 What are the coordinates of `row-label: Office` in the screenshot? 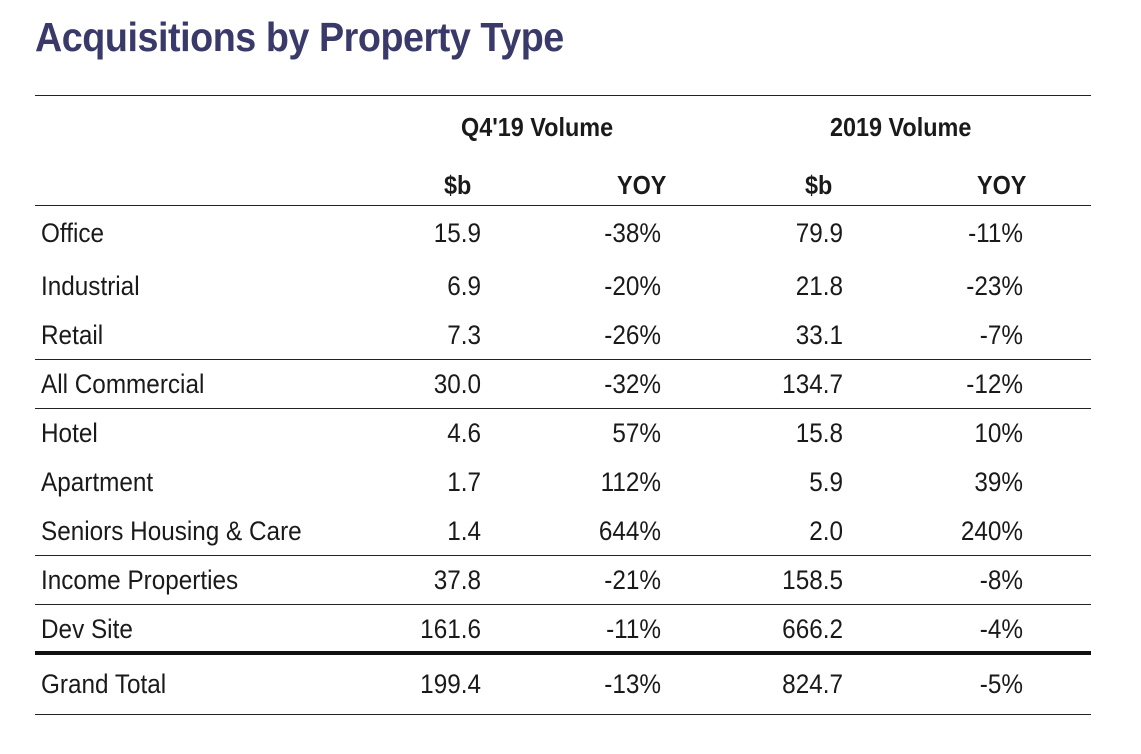 It's located at (73, 233).